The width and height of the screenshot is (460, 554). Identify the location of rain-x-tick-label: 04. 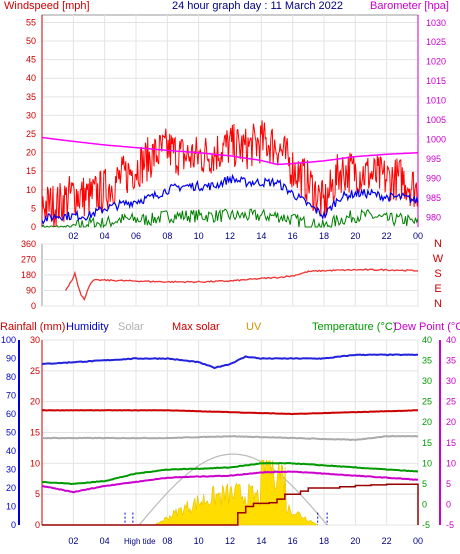
(105, 541).